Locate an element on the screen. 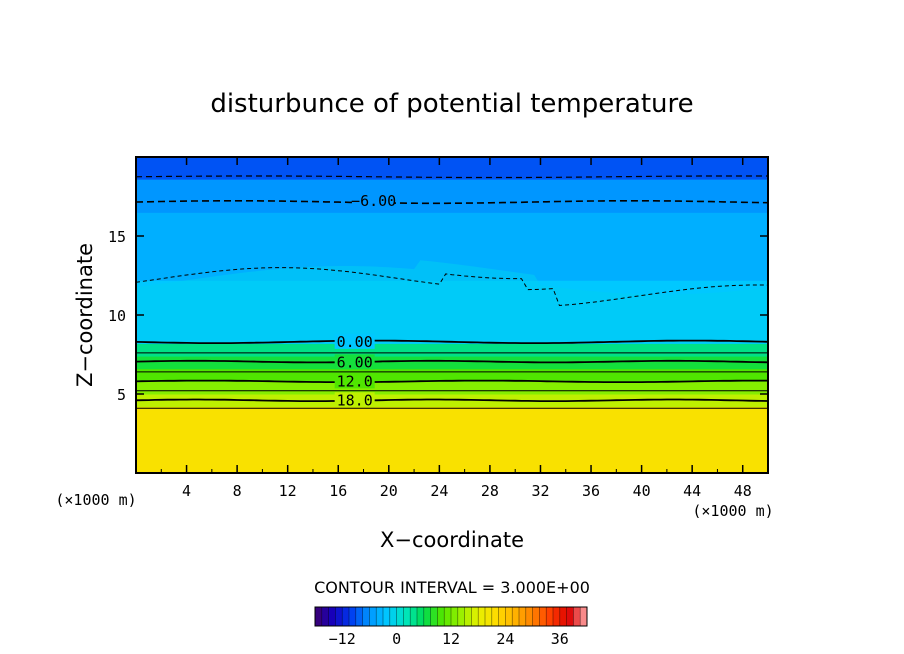 The image size is (904, 654). colorbar-frame is located at coordinates (451, 616).